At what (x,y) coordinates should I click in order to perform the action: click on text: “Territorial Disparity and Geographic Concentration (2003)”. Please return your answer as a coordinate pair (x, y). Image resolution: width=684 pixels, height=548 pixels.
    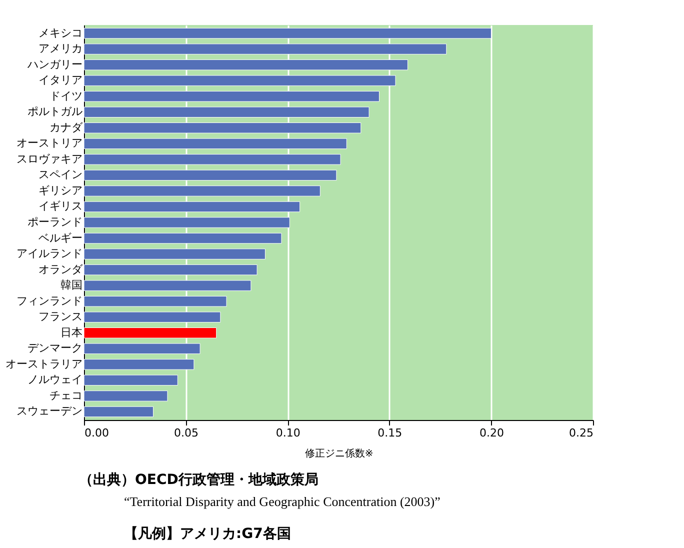
    Looking at the image, I should click on (282, 501).